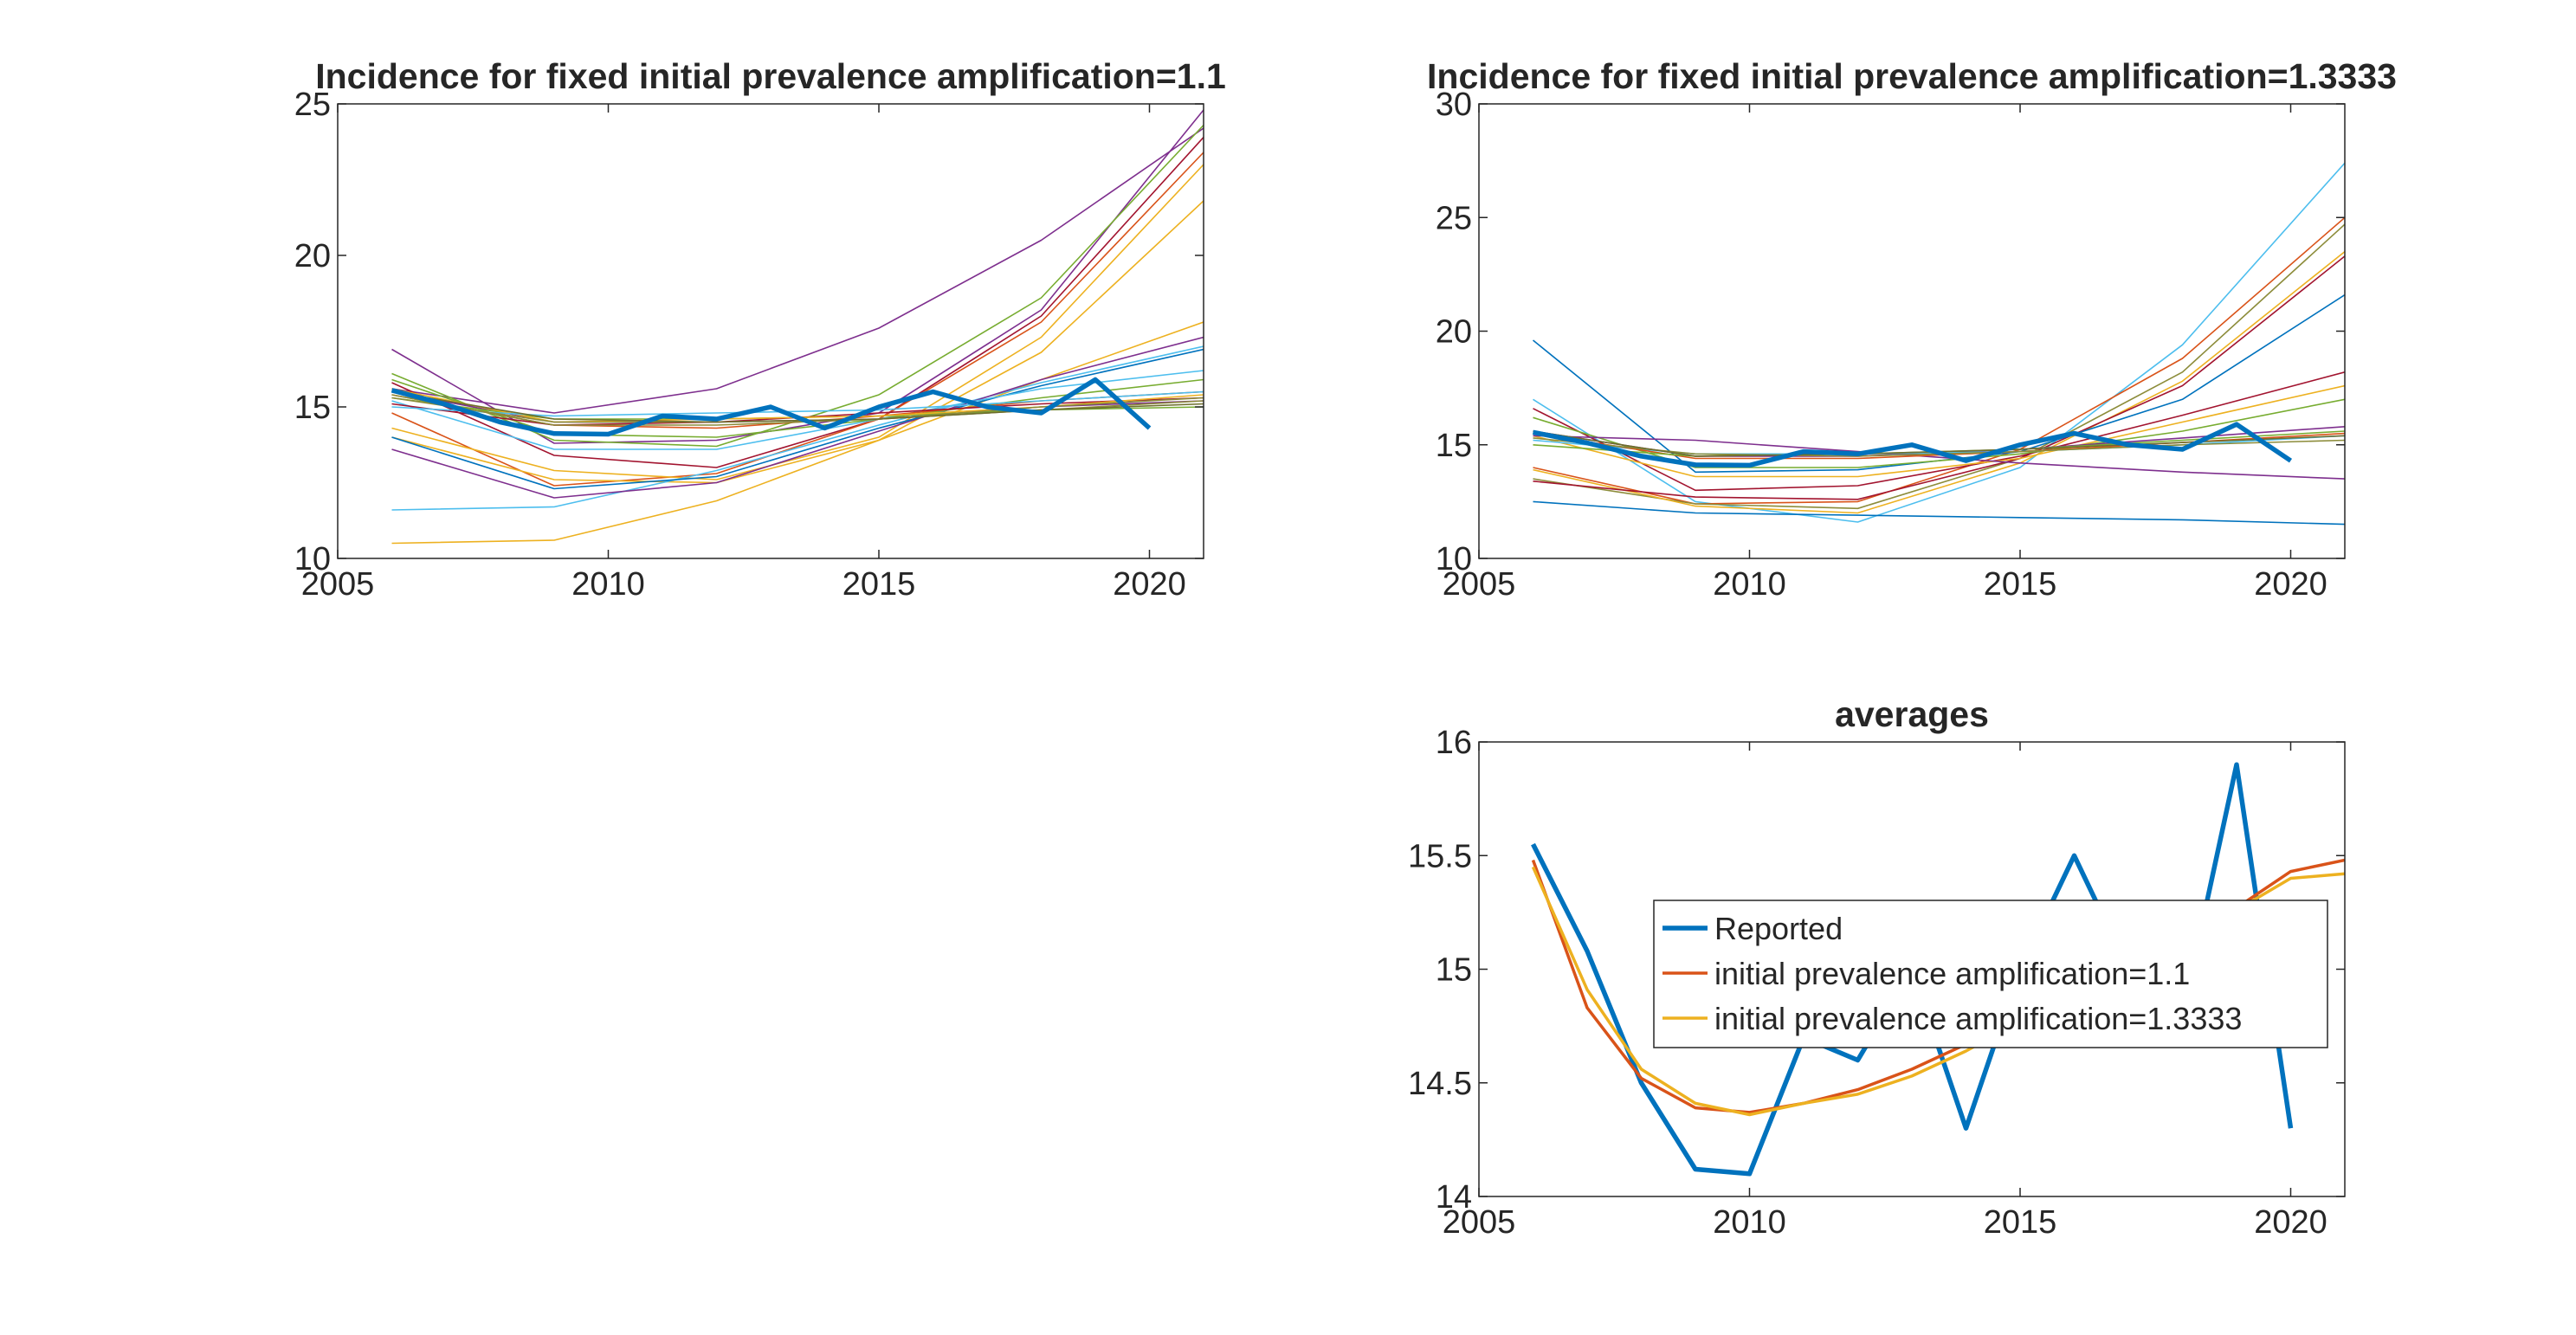 The image size is (2576, 1335). What do you see at coordinates (1454, 1197) in the screenshot?
I see `y-tick-label: 14` at bounding box center [1454, 1197].